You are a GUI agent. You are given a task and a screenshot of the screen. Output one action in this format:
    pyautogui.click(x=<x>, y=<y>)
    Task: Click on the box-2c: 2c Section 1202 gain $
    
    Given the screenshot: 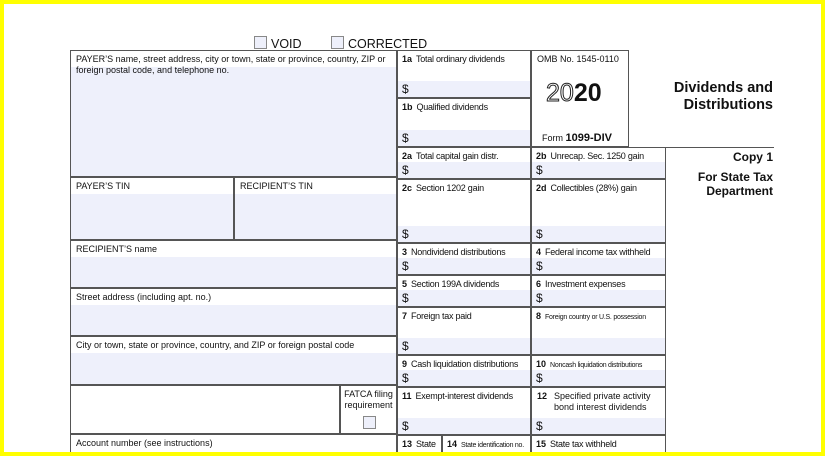 What is the action you would take?
    pyautogui.click(x=464, y=211)
    